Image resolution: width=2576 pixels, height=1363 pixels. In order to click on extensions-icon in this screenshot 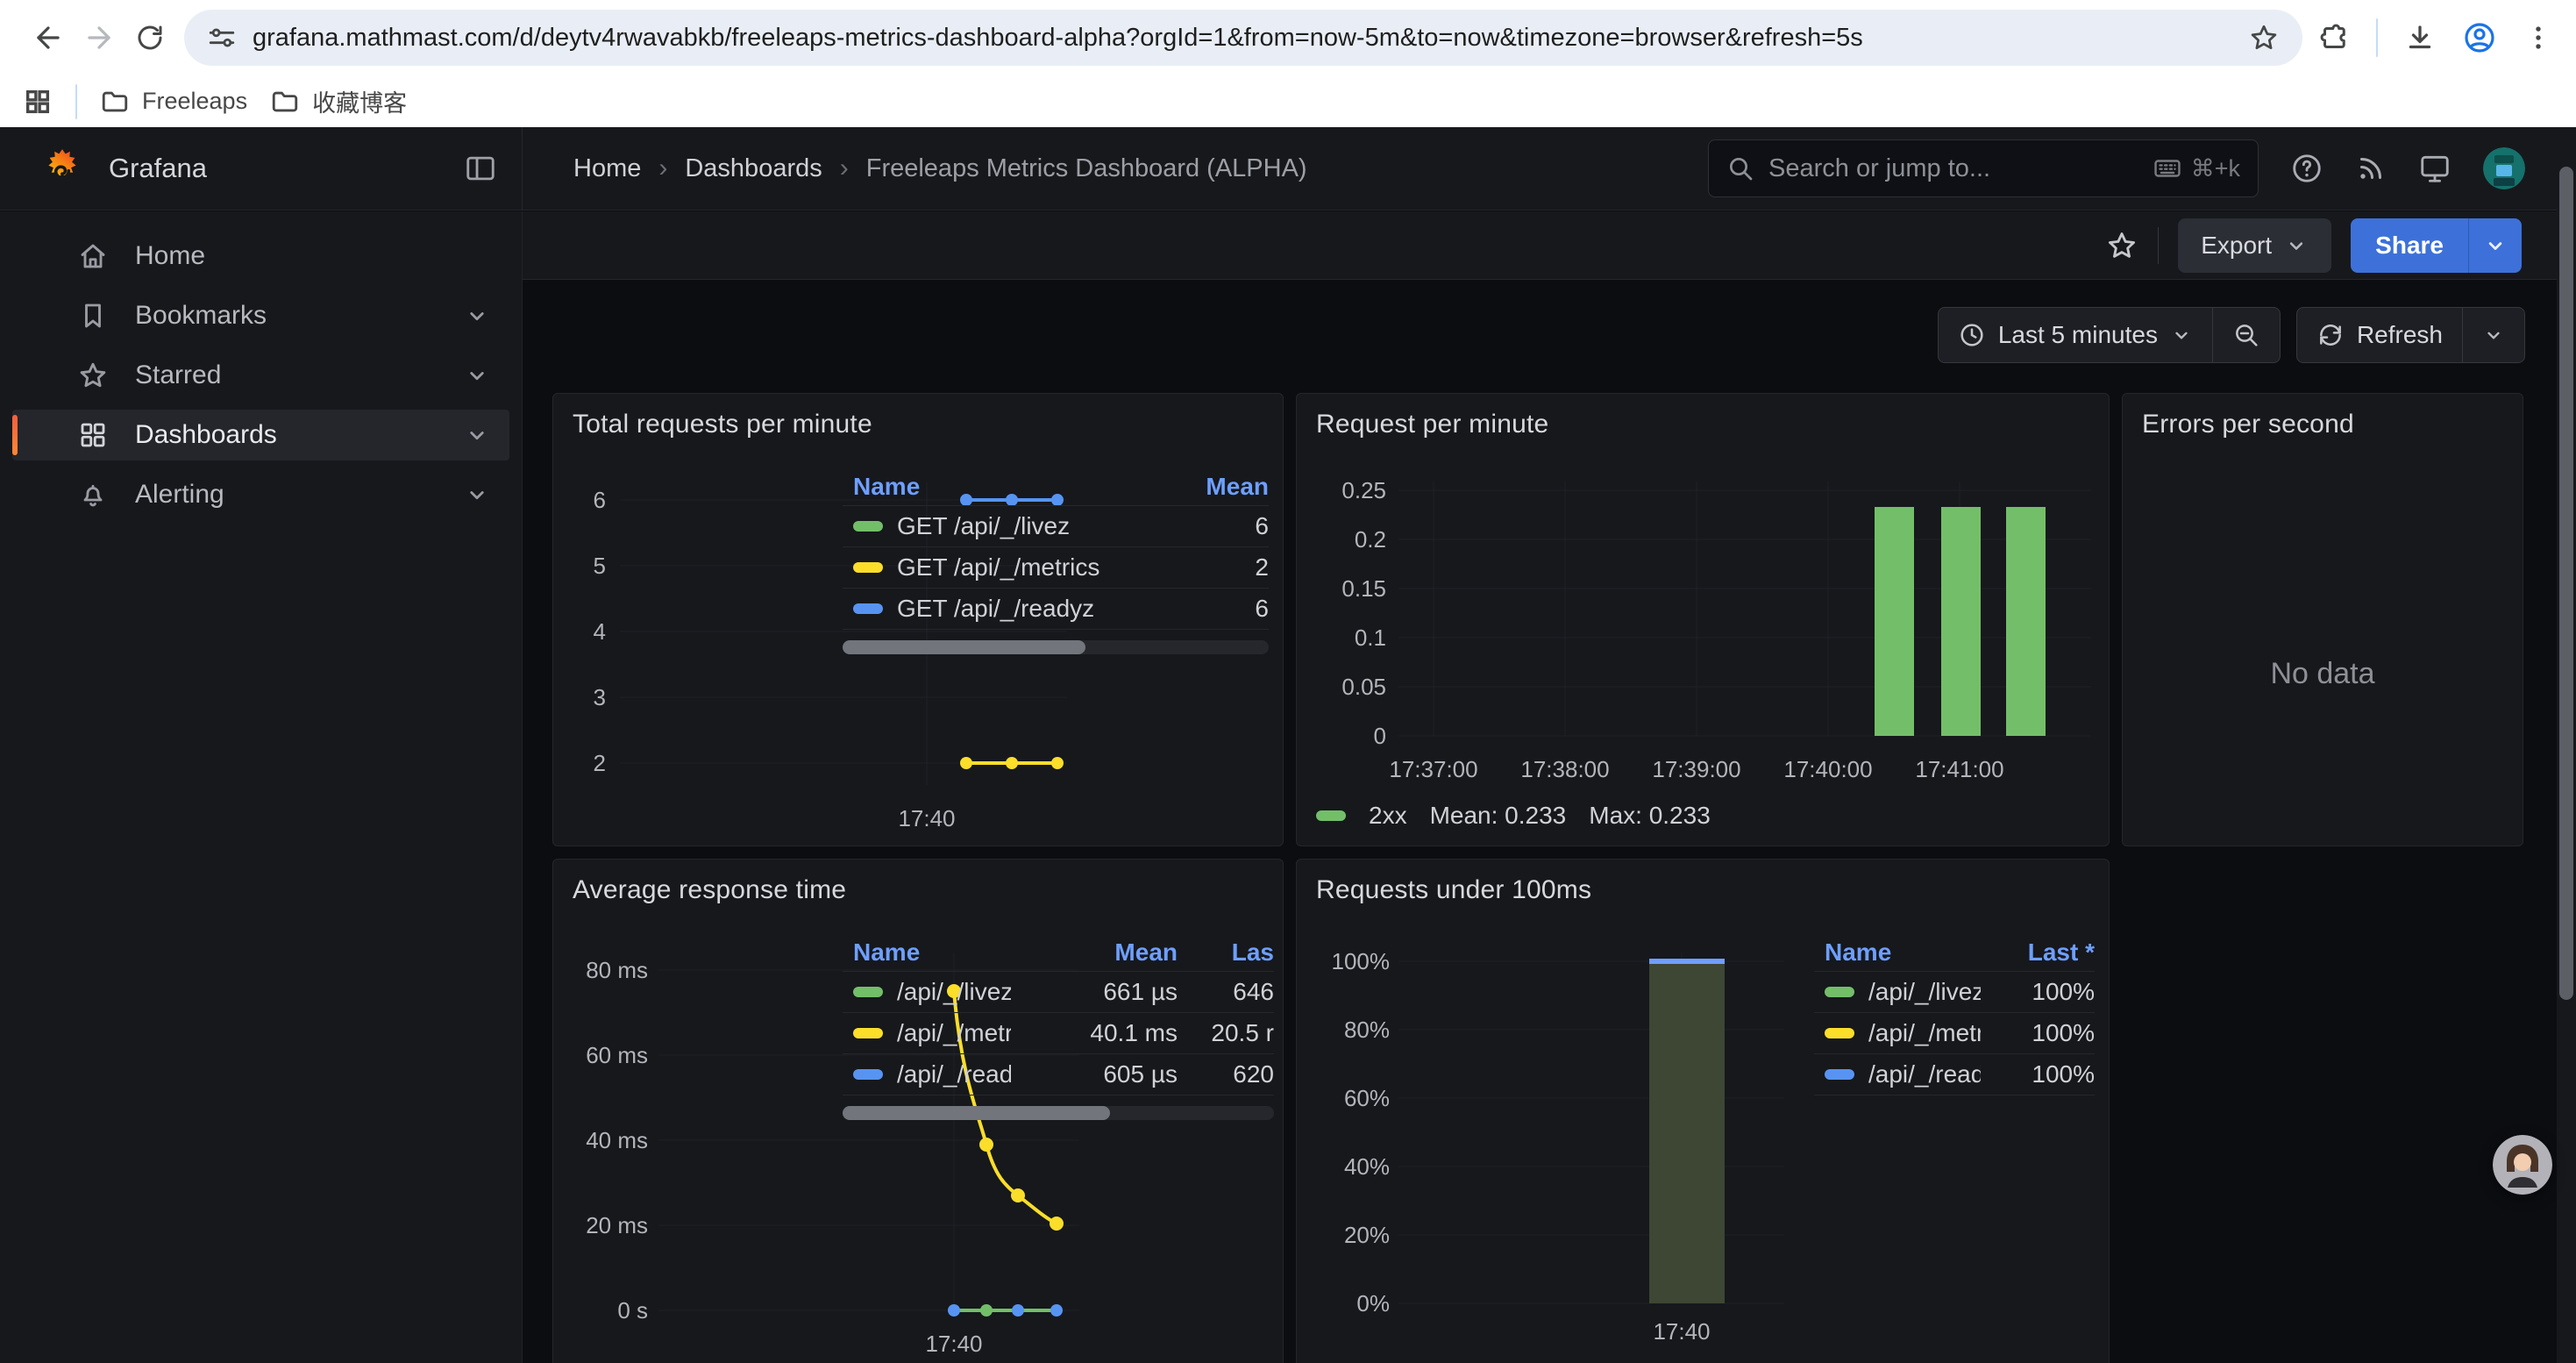, I will do `click(2334, 38)`.